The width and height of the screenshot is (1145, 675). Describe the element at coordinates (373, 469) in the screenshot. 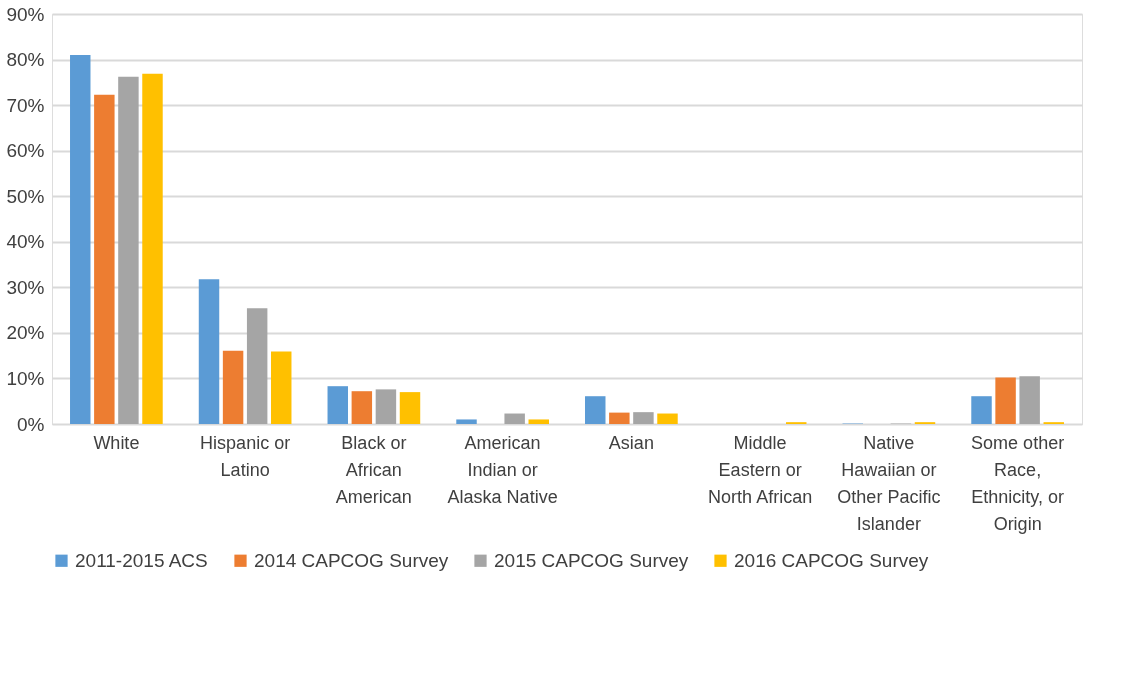

I see `x-tick-label: Black or African American` at that location.